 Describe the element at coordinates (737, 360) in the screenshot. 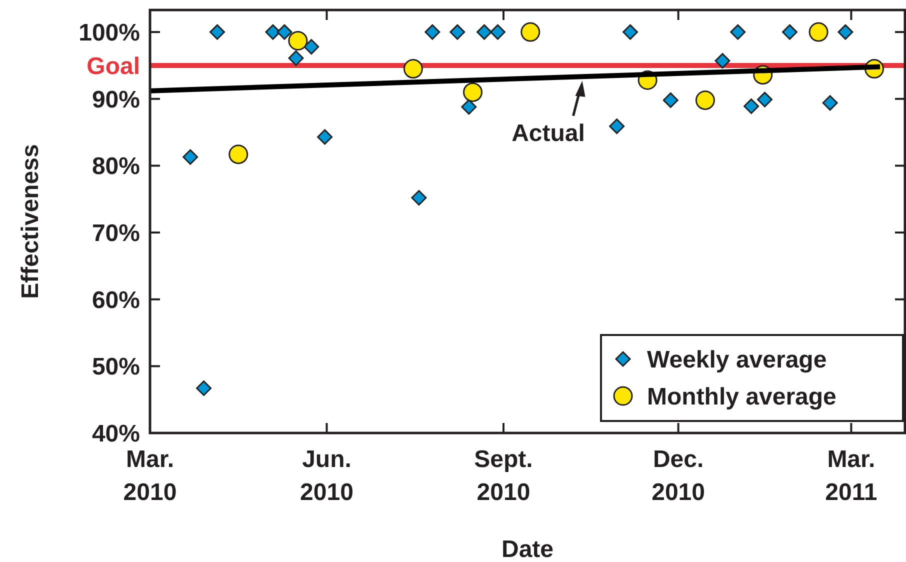

I see `legend-label: Weekly average` at that location.